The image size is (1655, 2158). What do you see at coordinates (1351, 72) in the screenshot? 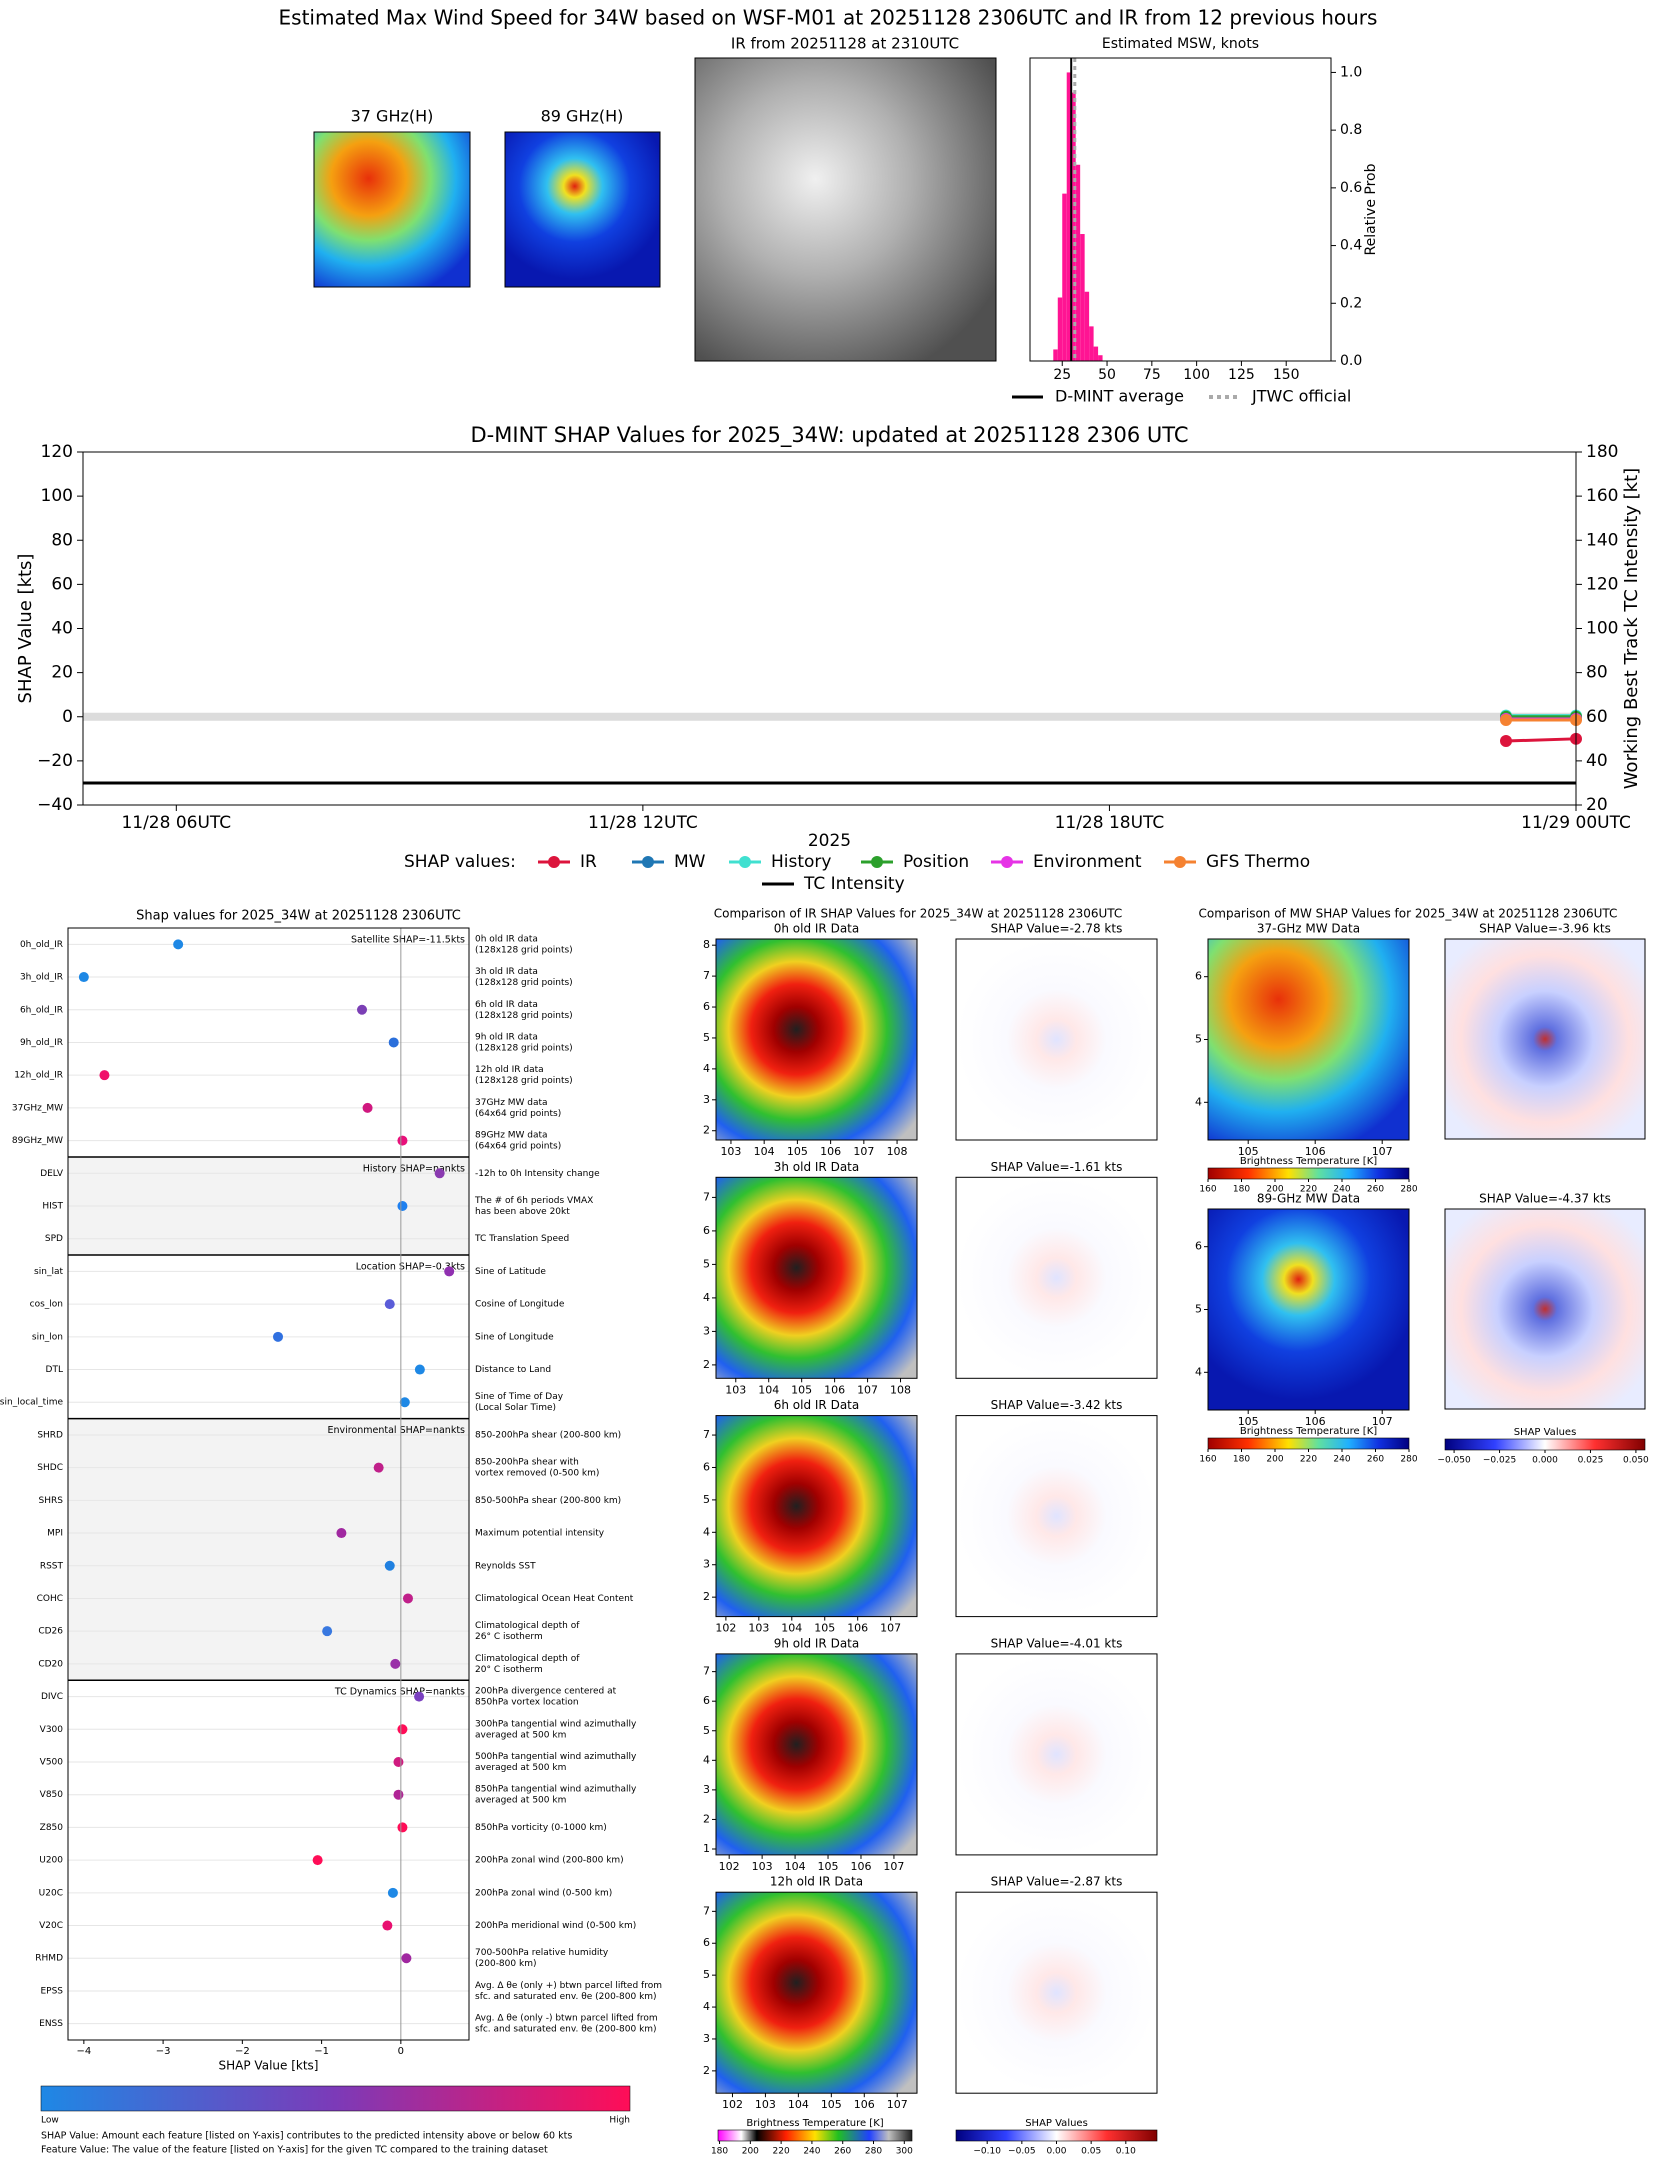
I see `y-tick-label: 1.0` at bounding box center [1351, 72].